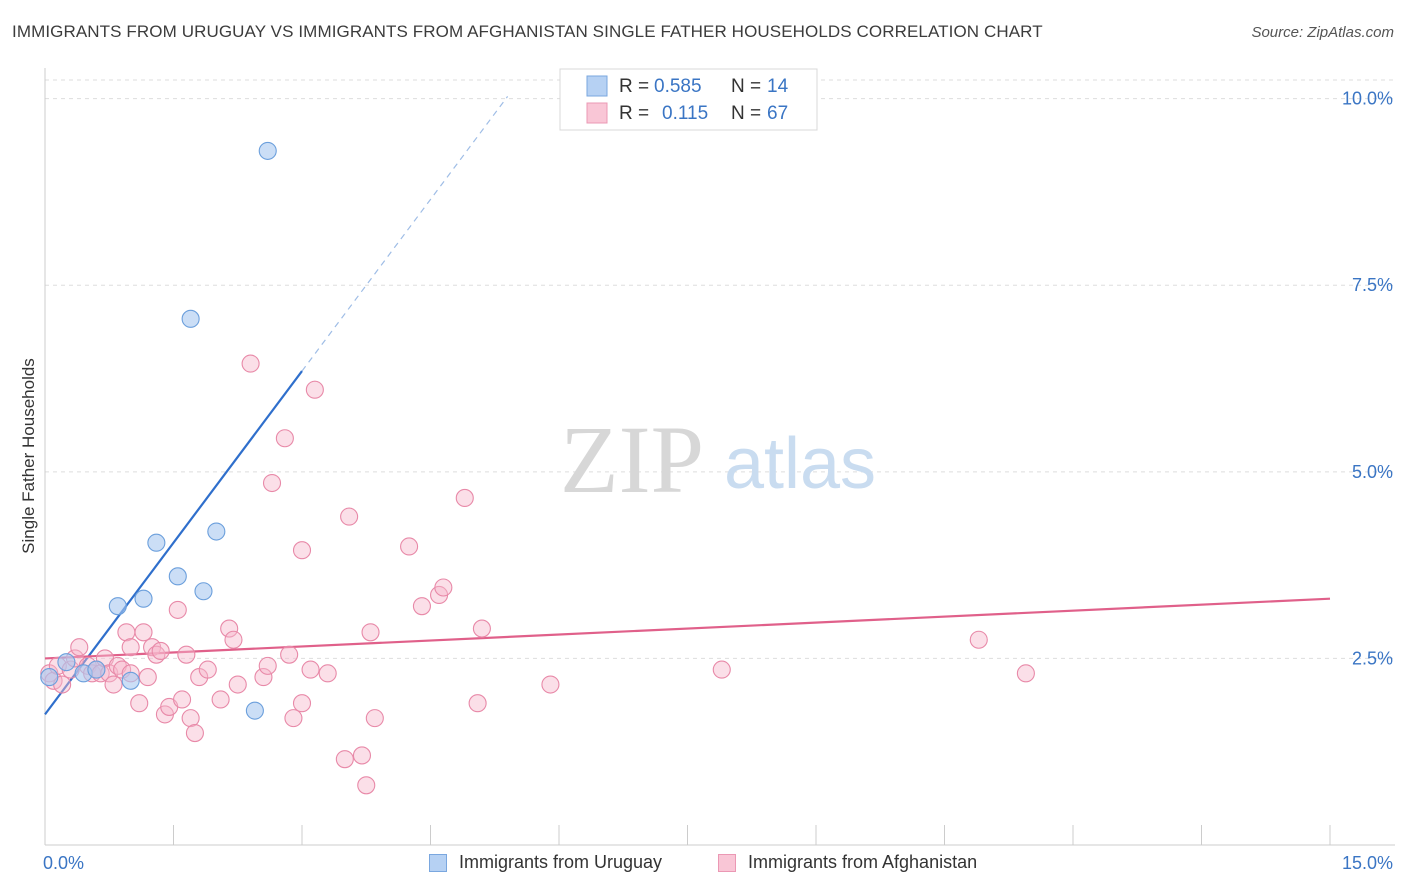 The width and height of the screenshot is (1406, 892). Describe the element at coordinates (405, 234) in the screenshot. I see `trend-line-uruguay-extension` at that location.